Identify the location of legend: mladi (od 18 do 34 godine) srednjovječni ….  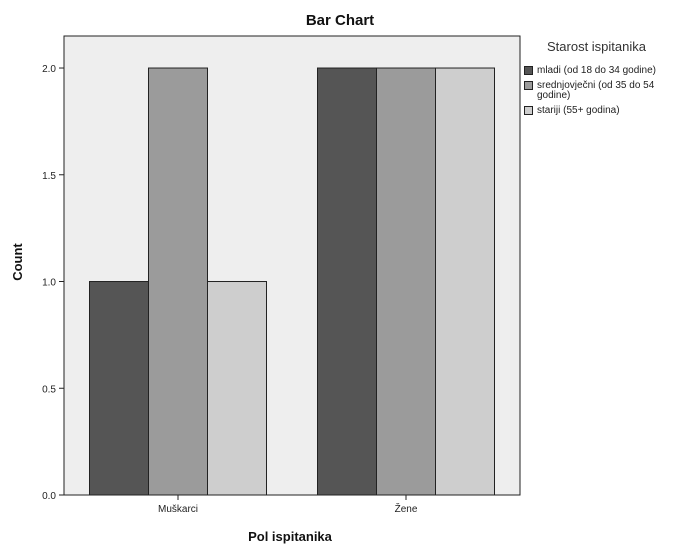
(604, 93).